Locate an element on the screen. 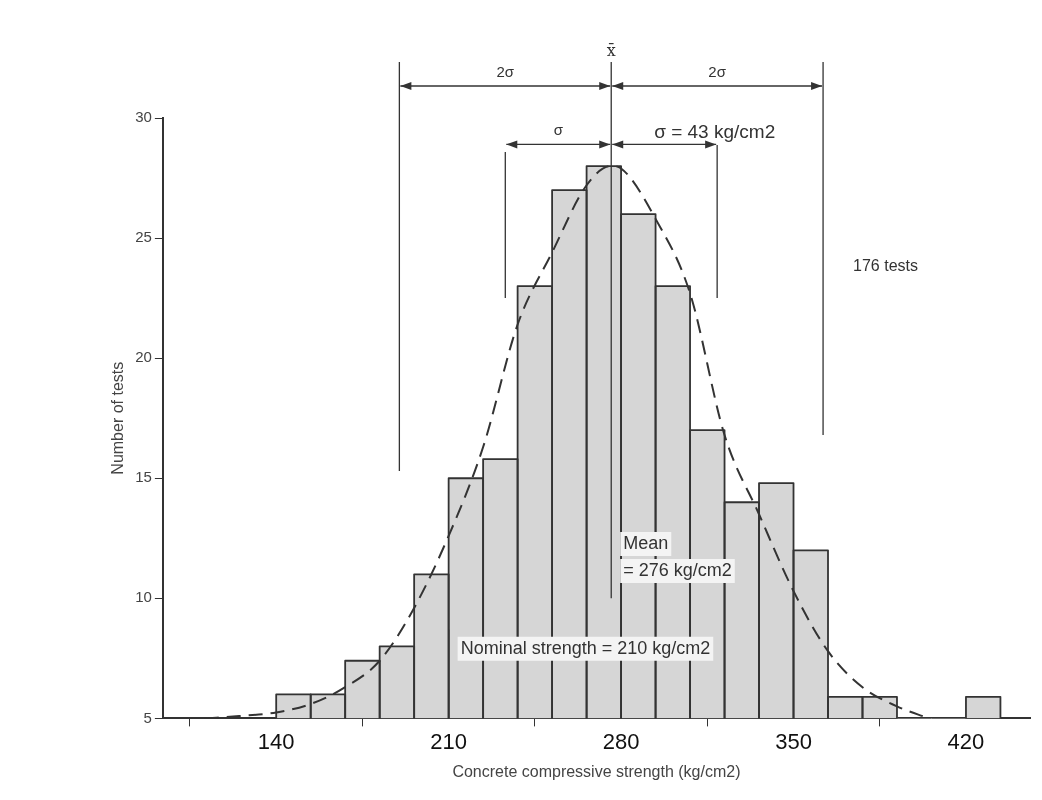 The height and width of the screenshot is (800, 1042). y-tick-label: 15 is located at coordinates (143, 477).